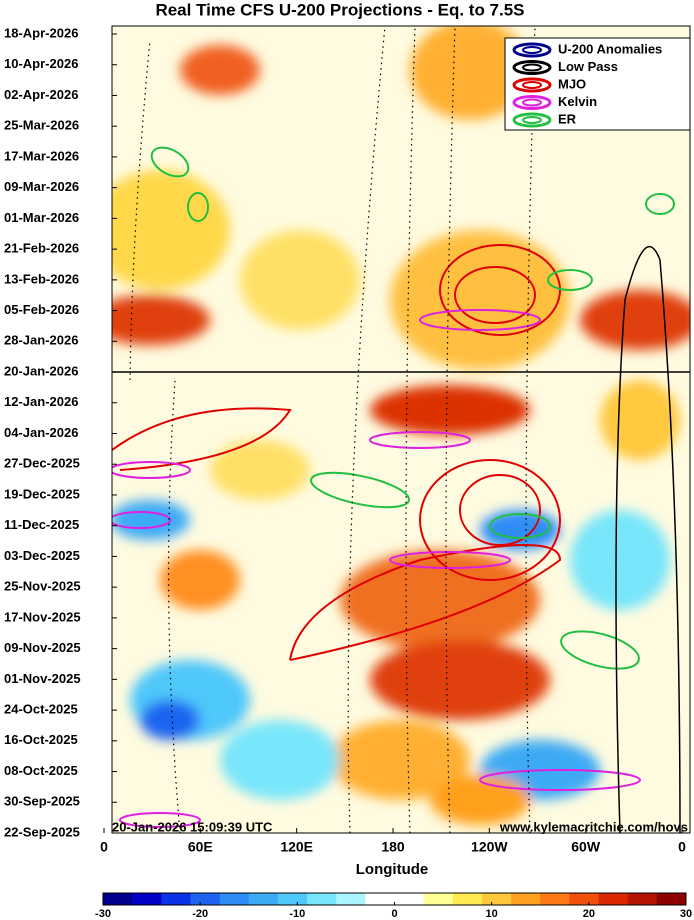 This screenshot has width=694, height=920. Describe the element at coordinates (392, 869) in the screenshot. I see `x-axis-label: Longitude` at that location.